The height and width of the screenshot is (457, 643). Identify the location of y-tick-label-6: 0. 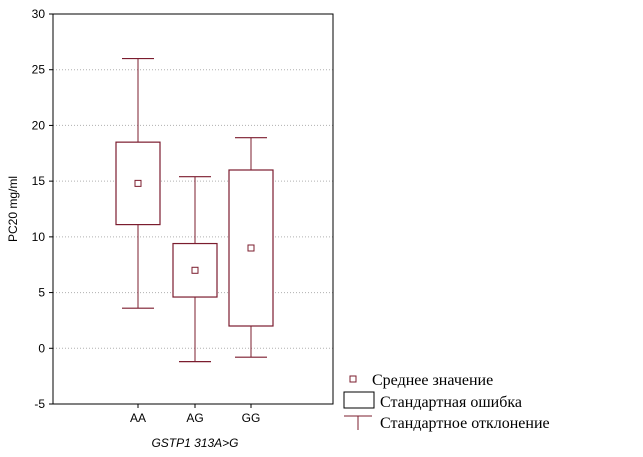
(41, 348).